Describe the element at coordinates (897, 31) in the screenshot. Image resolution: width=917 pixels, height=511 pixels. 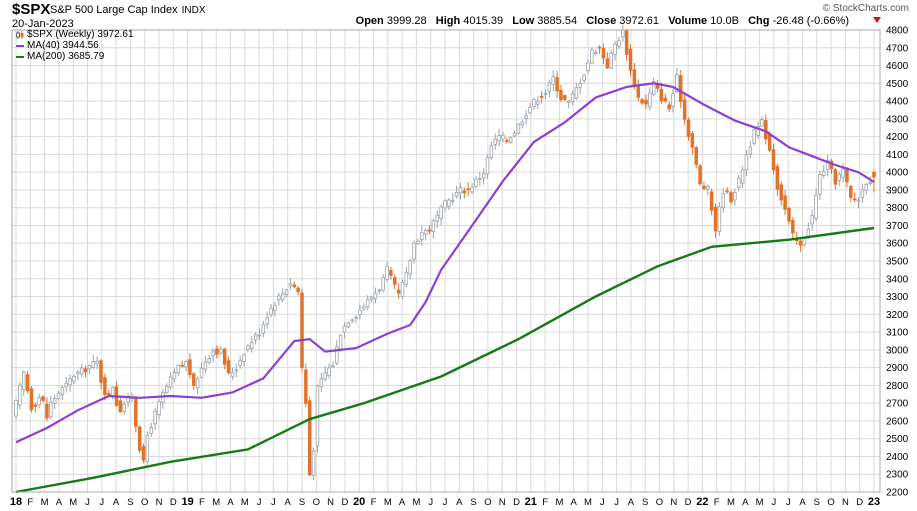
I see `y-tick-label: 4800` at that location.